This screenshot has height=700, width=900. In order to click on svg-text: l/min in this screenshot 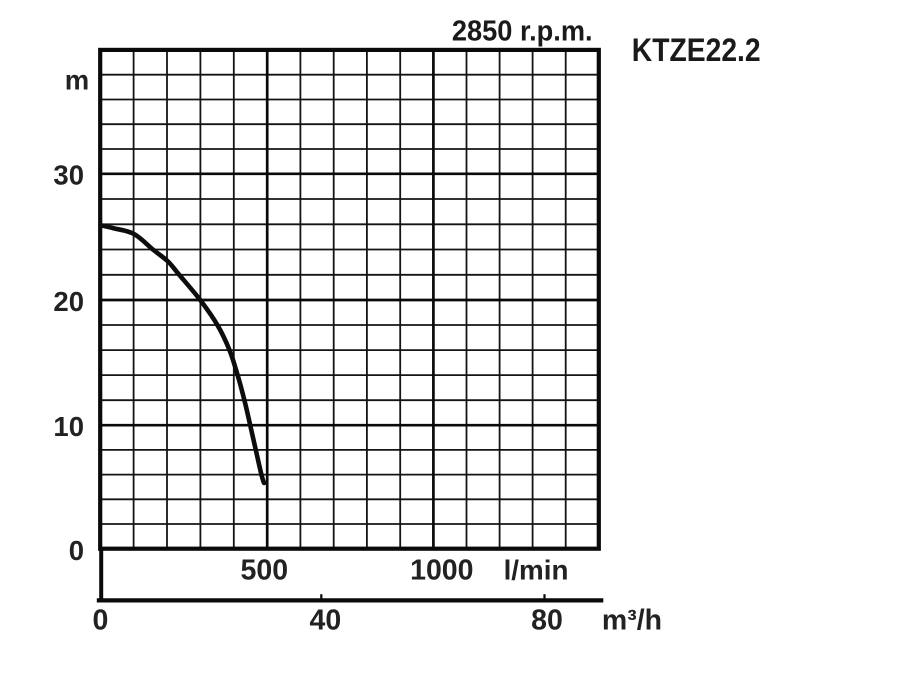, I will do `click(536, 569)`.